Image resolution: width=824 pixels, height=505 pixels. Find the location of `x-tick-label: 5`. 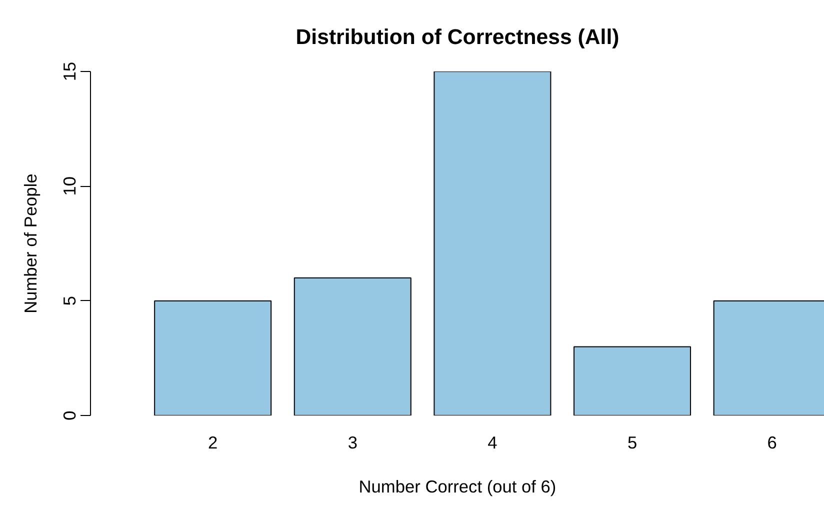

x-tick-label: 5 is located at coordinates (632, 442).